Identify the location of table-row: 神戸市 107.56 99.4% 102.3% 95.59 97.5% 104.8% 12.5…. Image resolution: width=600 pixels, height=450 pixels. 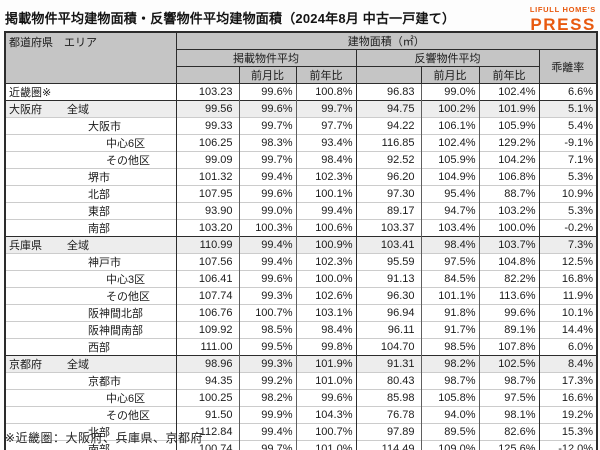
(301, 262).